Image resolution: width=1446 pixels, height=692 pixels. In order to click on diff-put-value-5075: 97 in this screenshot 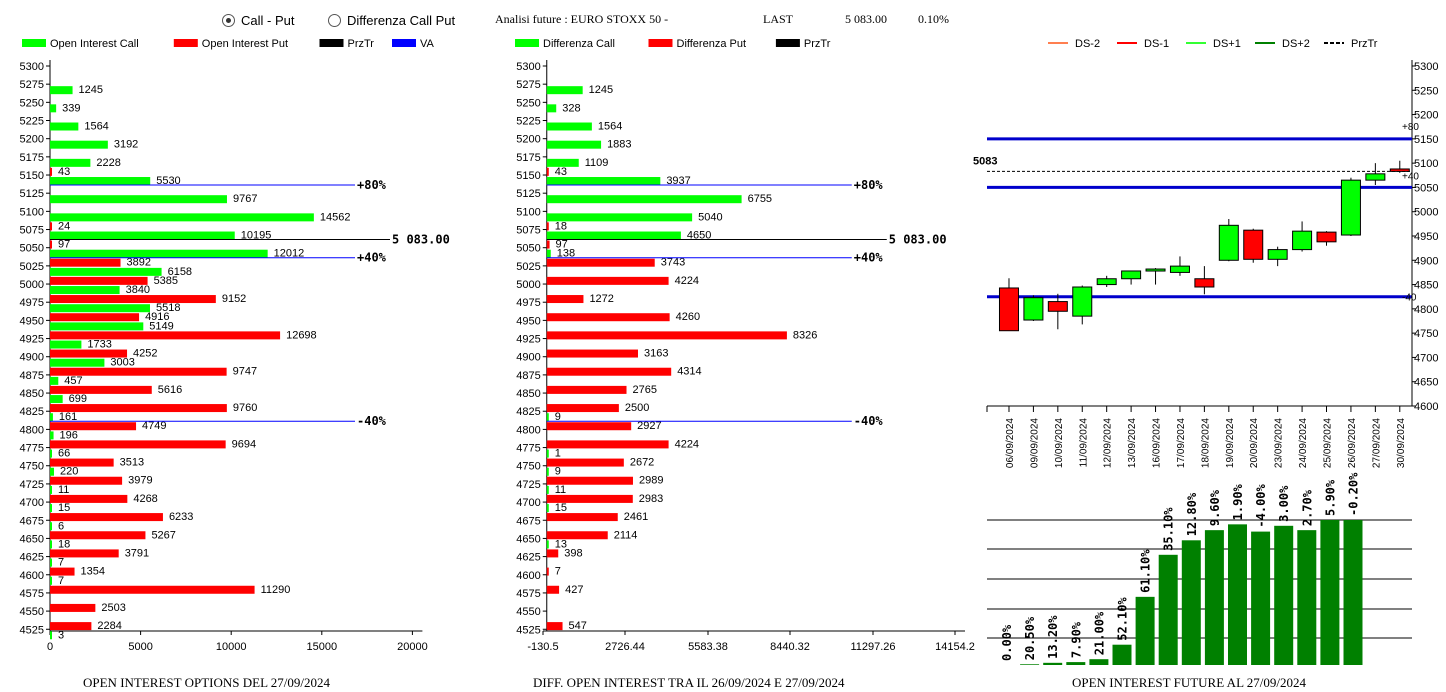, I will do `click(562, 245)`.